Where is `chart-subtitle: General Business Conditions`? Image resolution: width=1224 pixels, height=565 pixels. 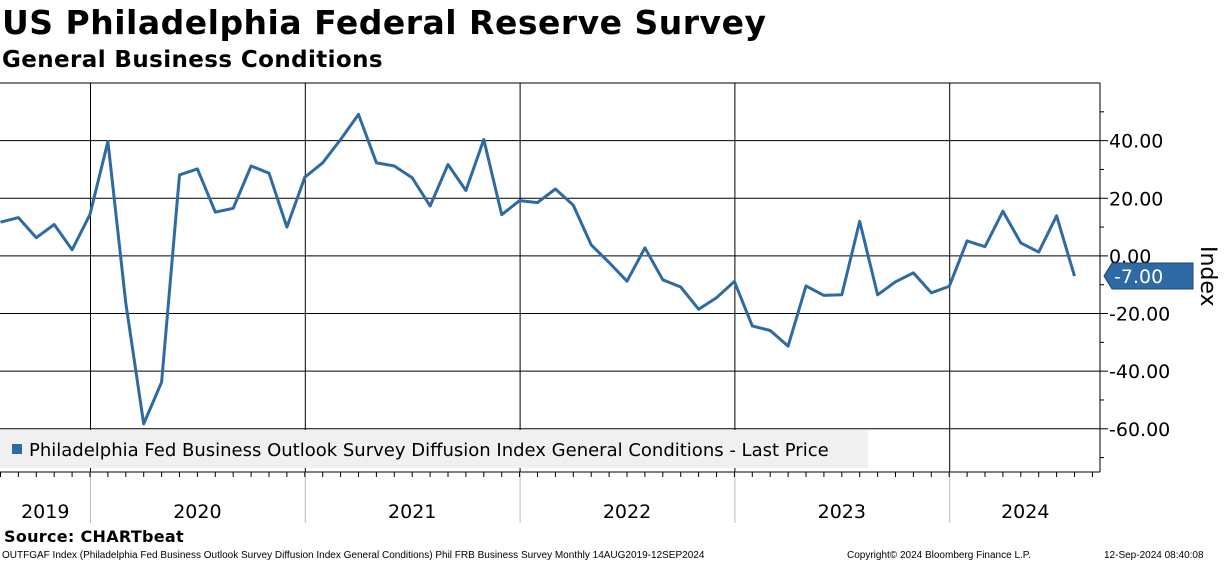 chart-subtitle: General Business Conditions is located at coordinates (192, 60).